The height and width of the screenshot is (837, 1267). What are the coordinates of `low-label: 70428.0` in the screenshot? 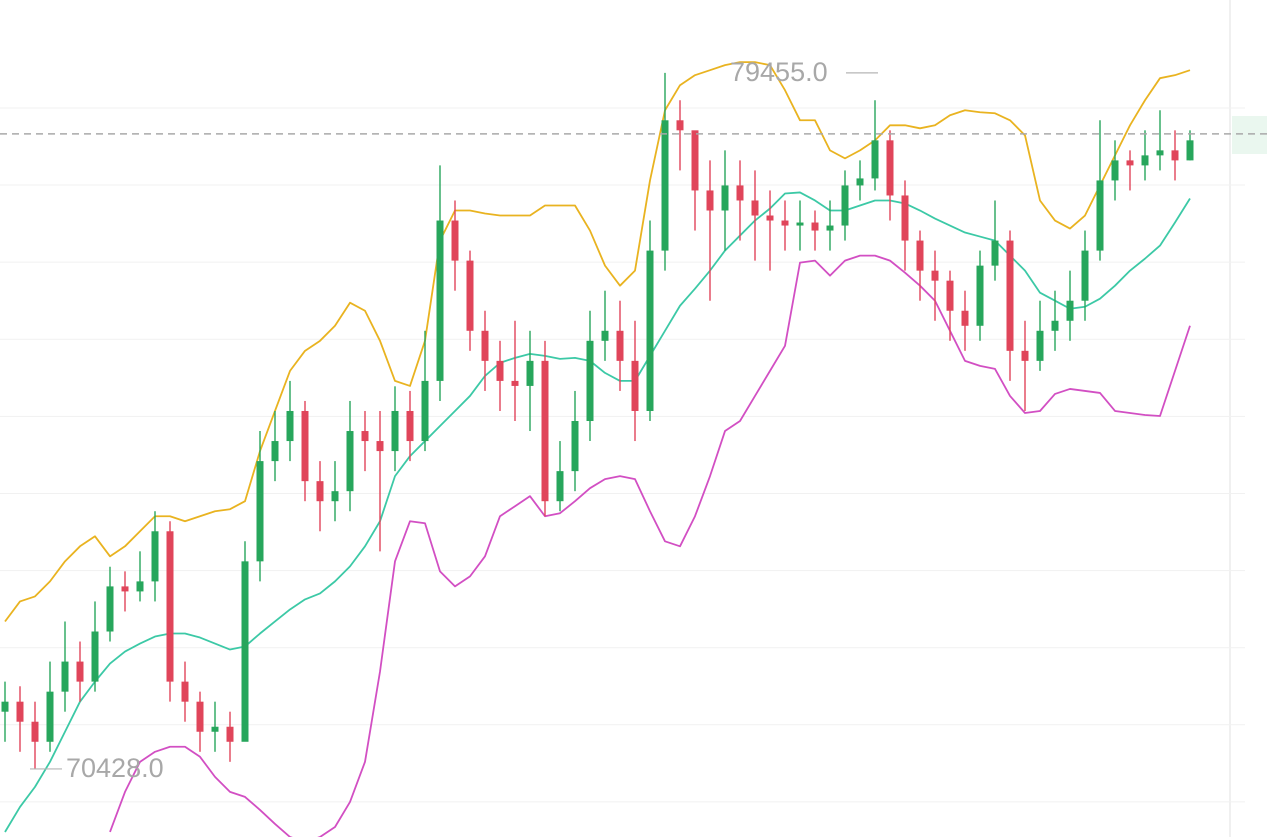 It's located at (115, 768).